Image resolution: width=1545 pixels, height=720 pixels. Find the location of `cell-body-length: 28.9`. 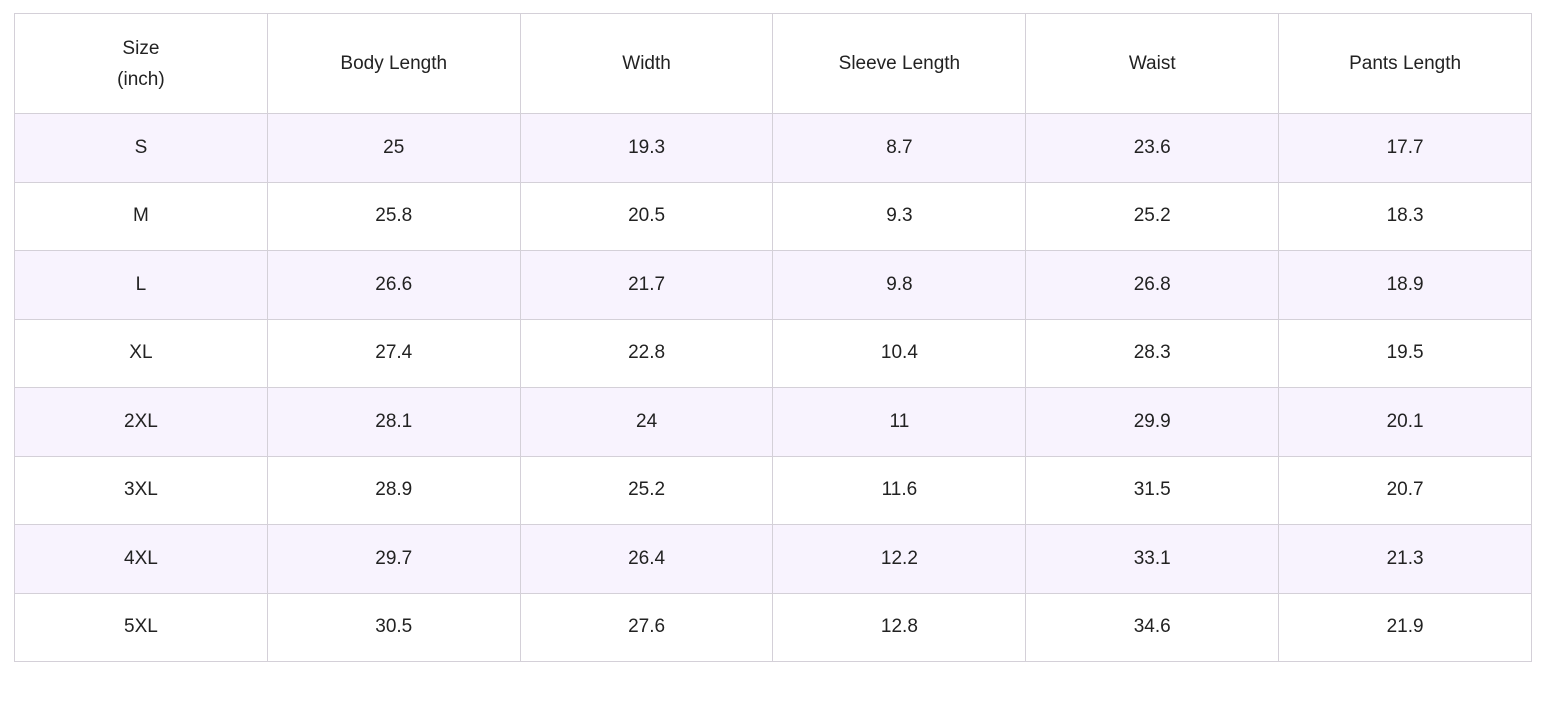

cell-body-length: 28.9 is located at coordinates (393, 490).